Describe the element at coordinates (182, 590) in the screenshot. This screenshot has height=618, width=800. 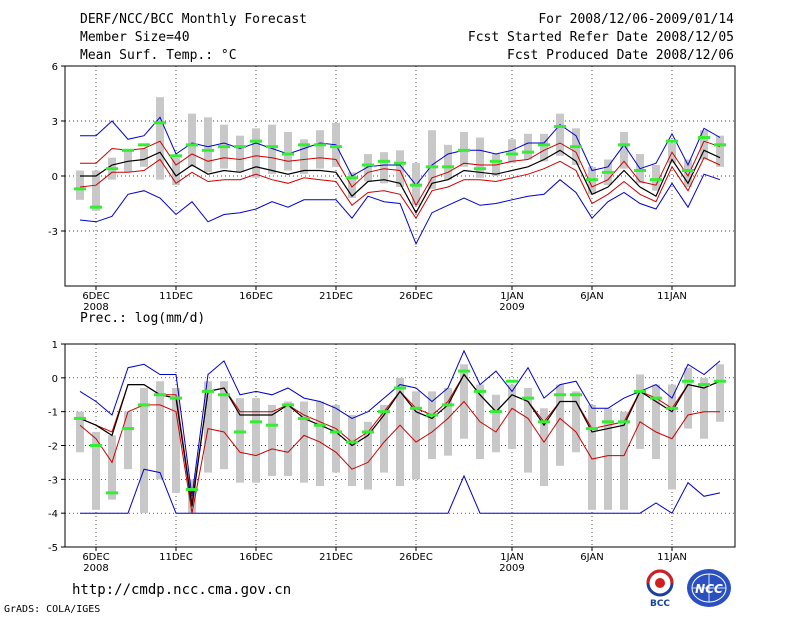
I see `source-url: http://cmdp.ncc.cma.gov.cn` at that location.